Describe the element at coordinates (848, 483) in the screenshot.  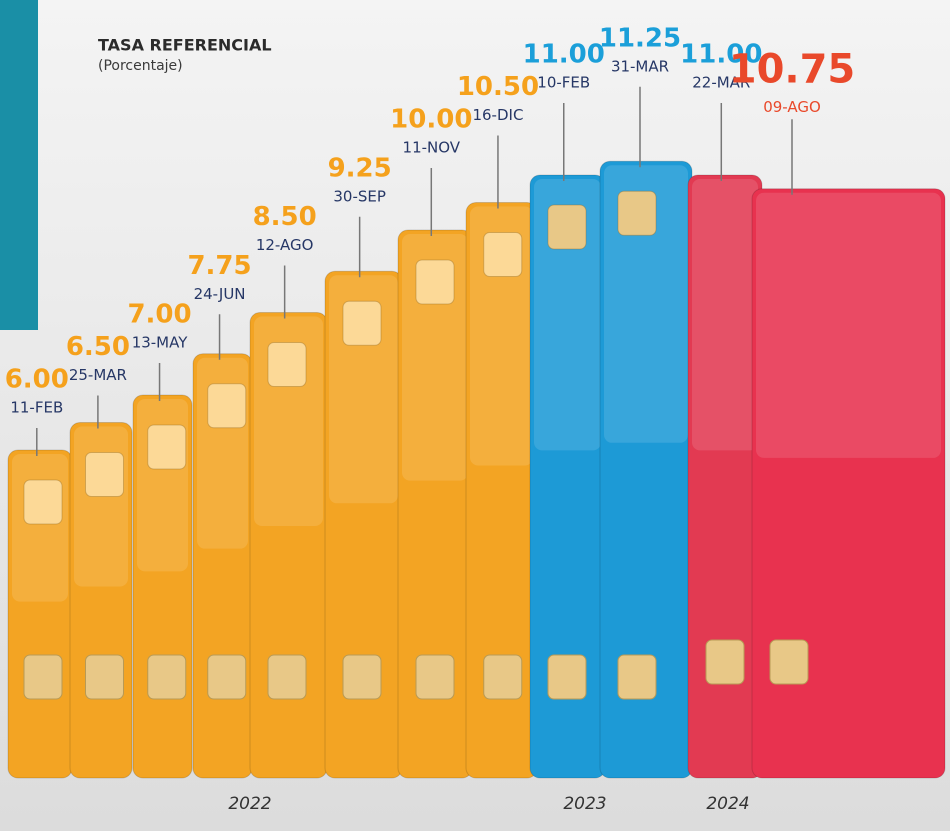
I see `card` at that location.